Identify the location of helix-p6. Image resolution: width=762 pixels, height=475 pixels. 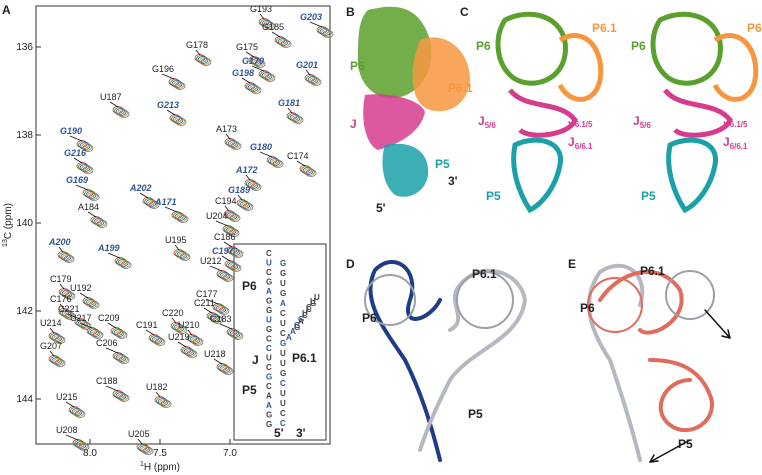
(686, 48).